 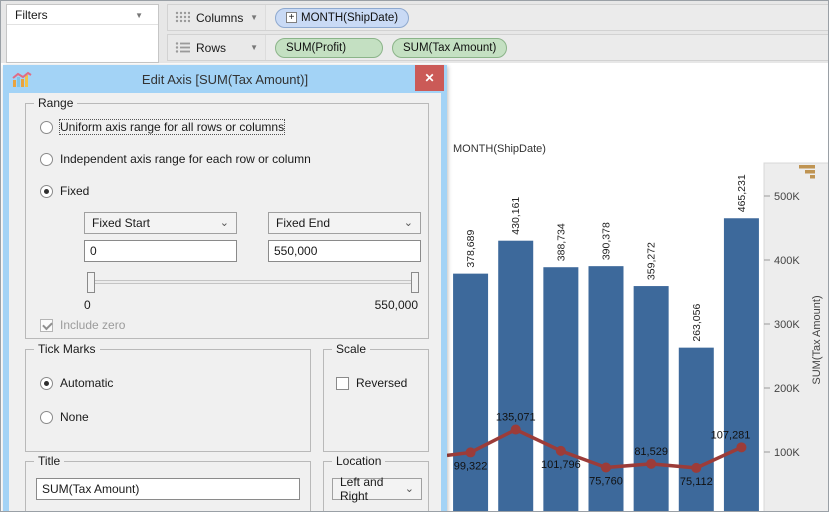 What do you see at coordinates (594, 448) in the screenshot?
I see `line-mark` at bounding box center [594, 448].